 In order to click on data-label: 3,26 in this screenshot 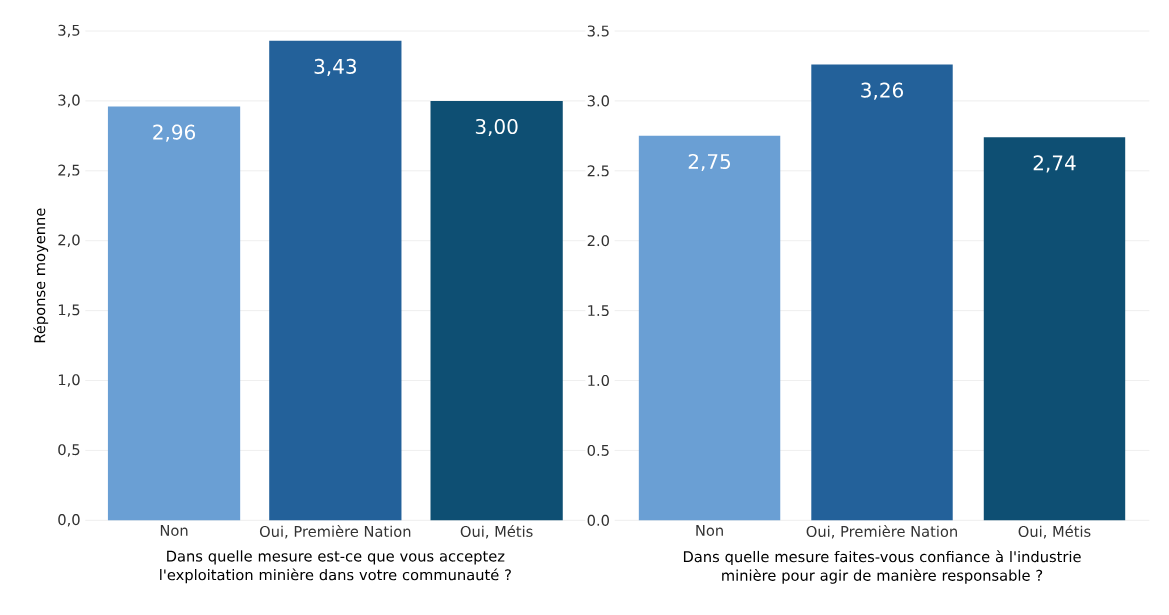, I will do `click(882, 91)`.